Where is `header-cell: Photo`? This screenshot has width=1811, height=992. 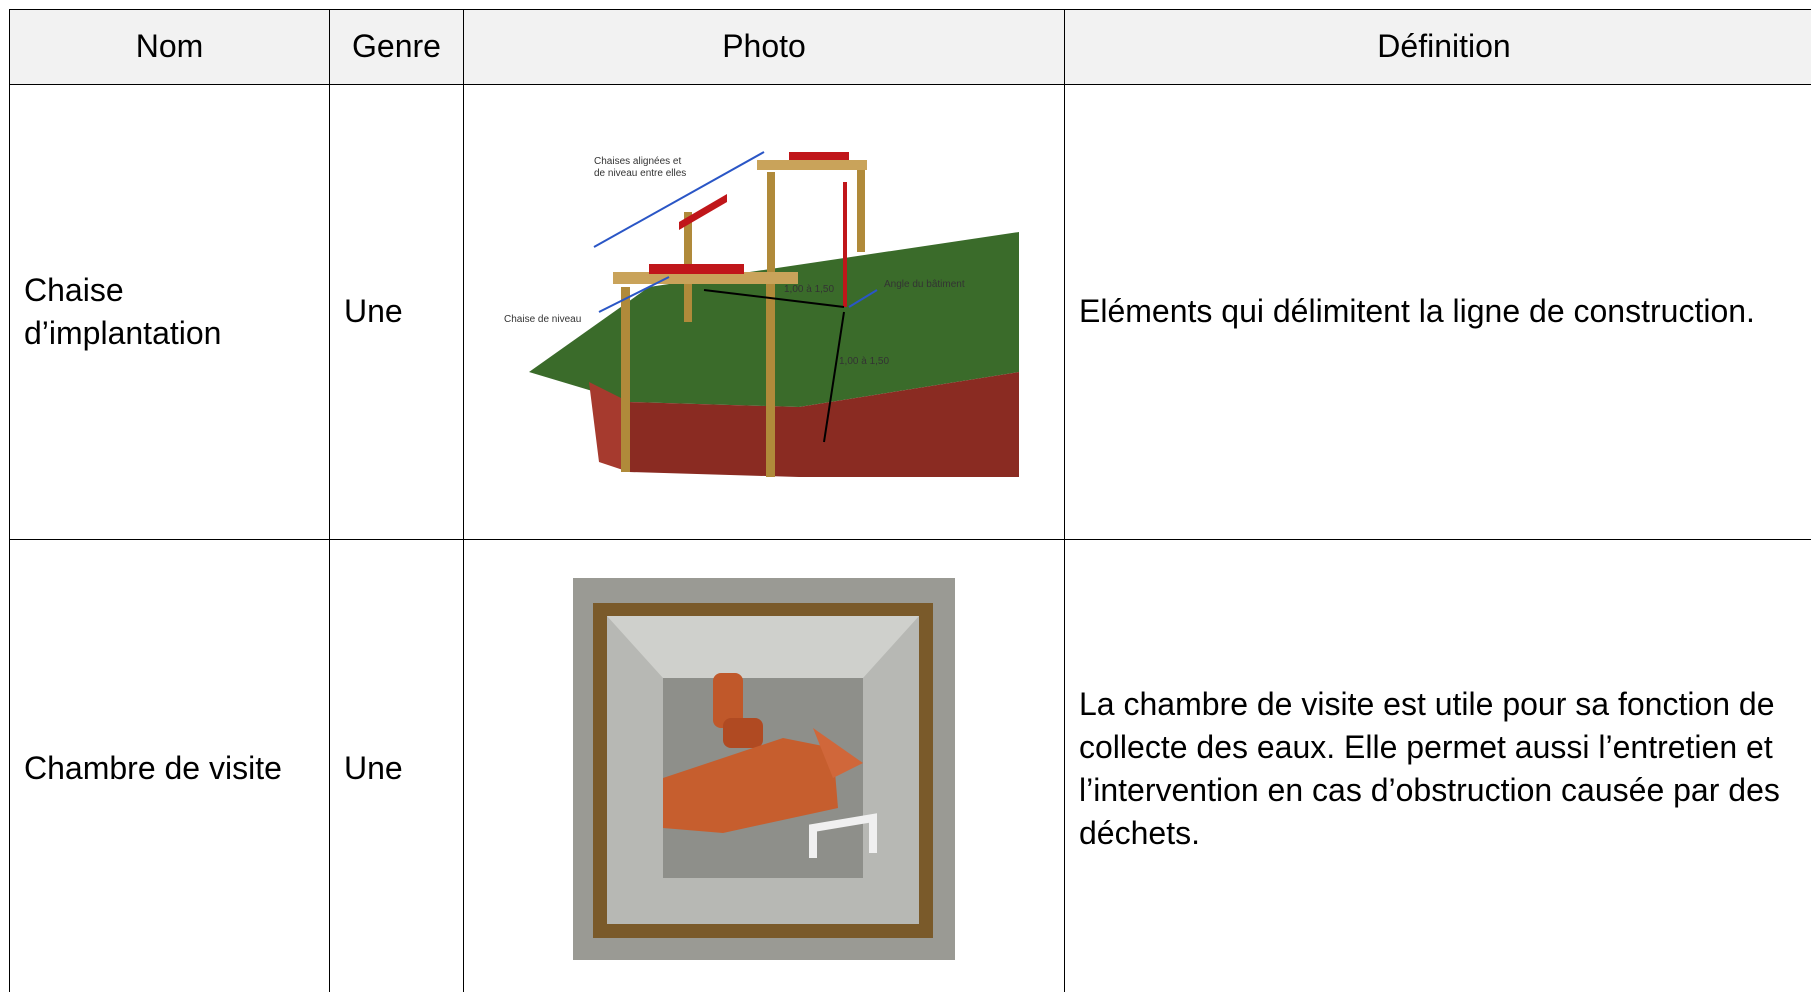 header-cell: Photo is located at coordinates (764, 47).